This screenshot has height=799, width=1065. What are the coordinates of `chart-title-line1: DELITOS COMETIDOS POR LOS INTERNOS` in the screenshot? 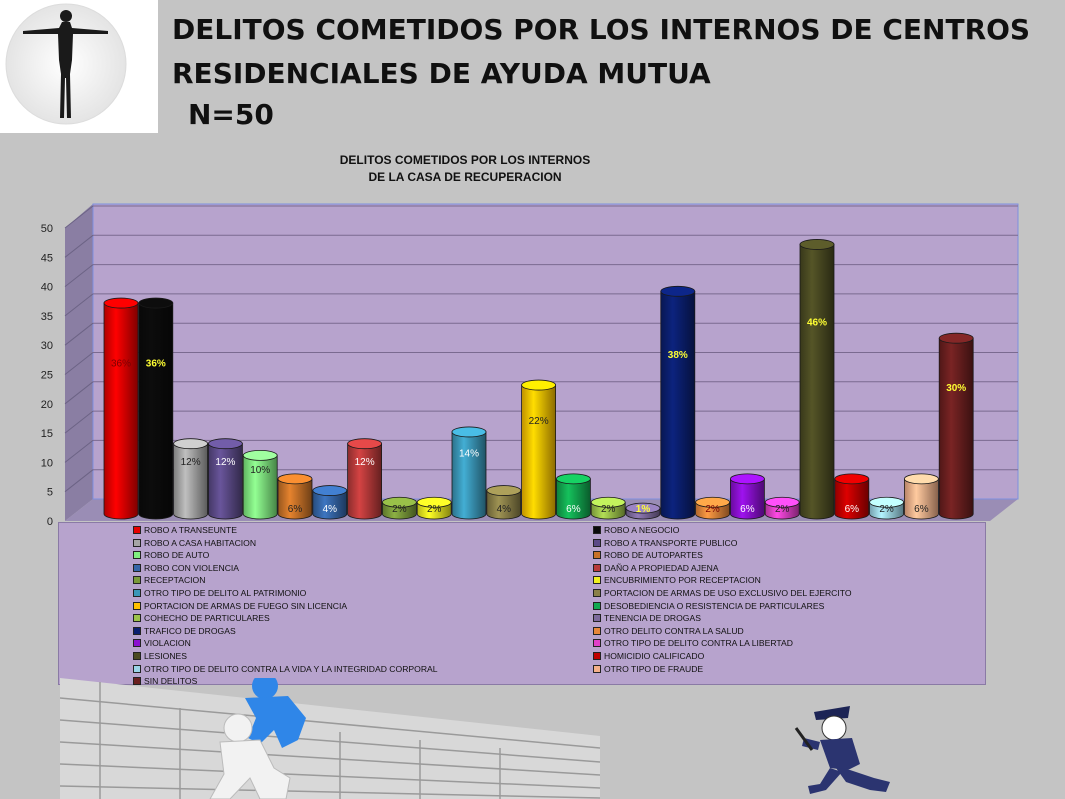 It's located at (465, 160).